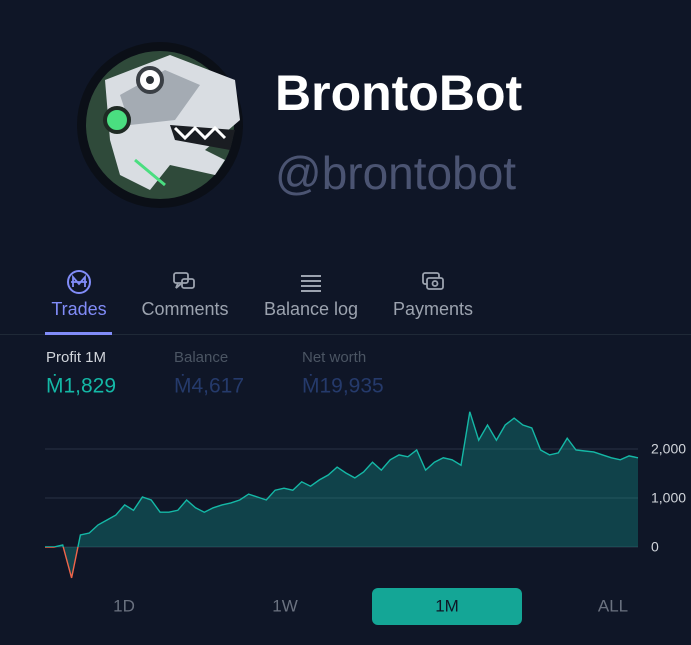 Image resolution: width=691 pixels, height=645 pixels. I want to click on tab-icon-comments, so click(184, 280).